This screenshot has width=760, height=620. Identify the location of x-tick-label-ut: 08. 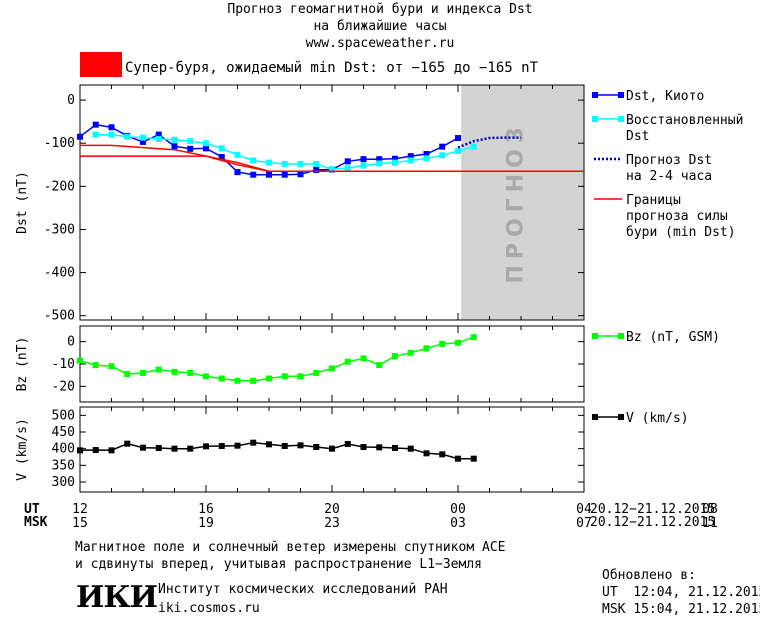
(710, 509).